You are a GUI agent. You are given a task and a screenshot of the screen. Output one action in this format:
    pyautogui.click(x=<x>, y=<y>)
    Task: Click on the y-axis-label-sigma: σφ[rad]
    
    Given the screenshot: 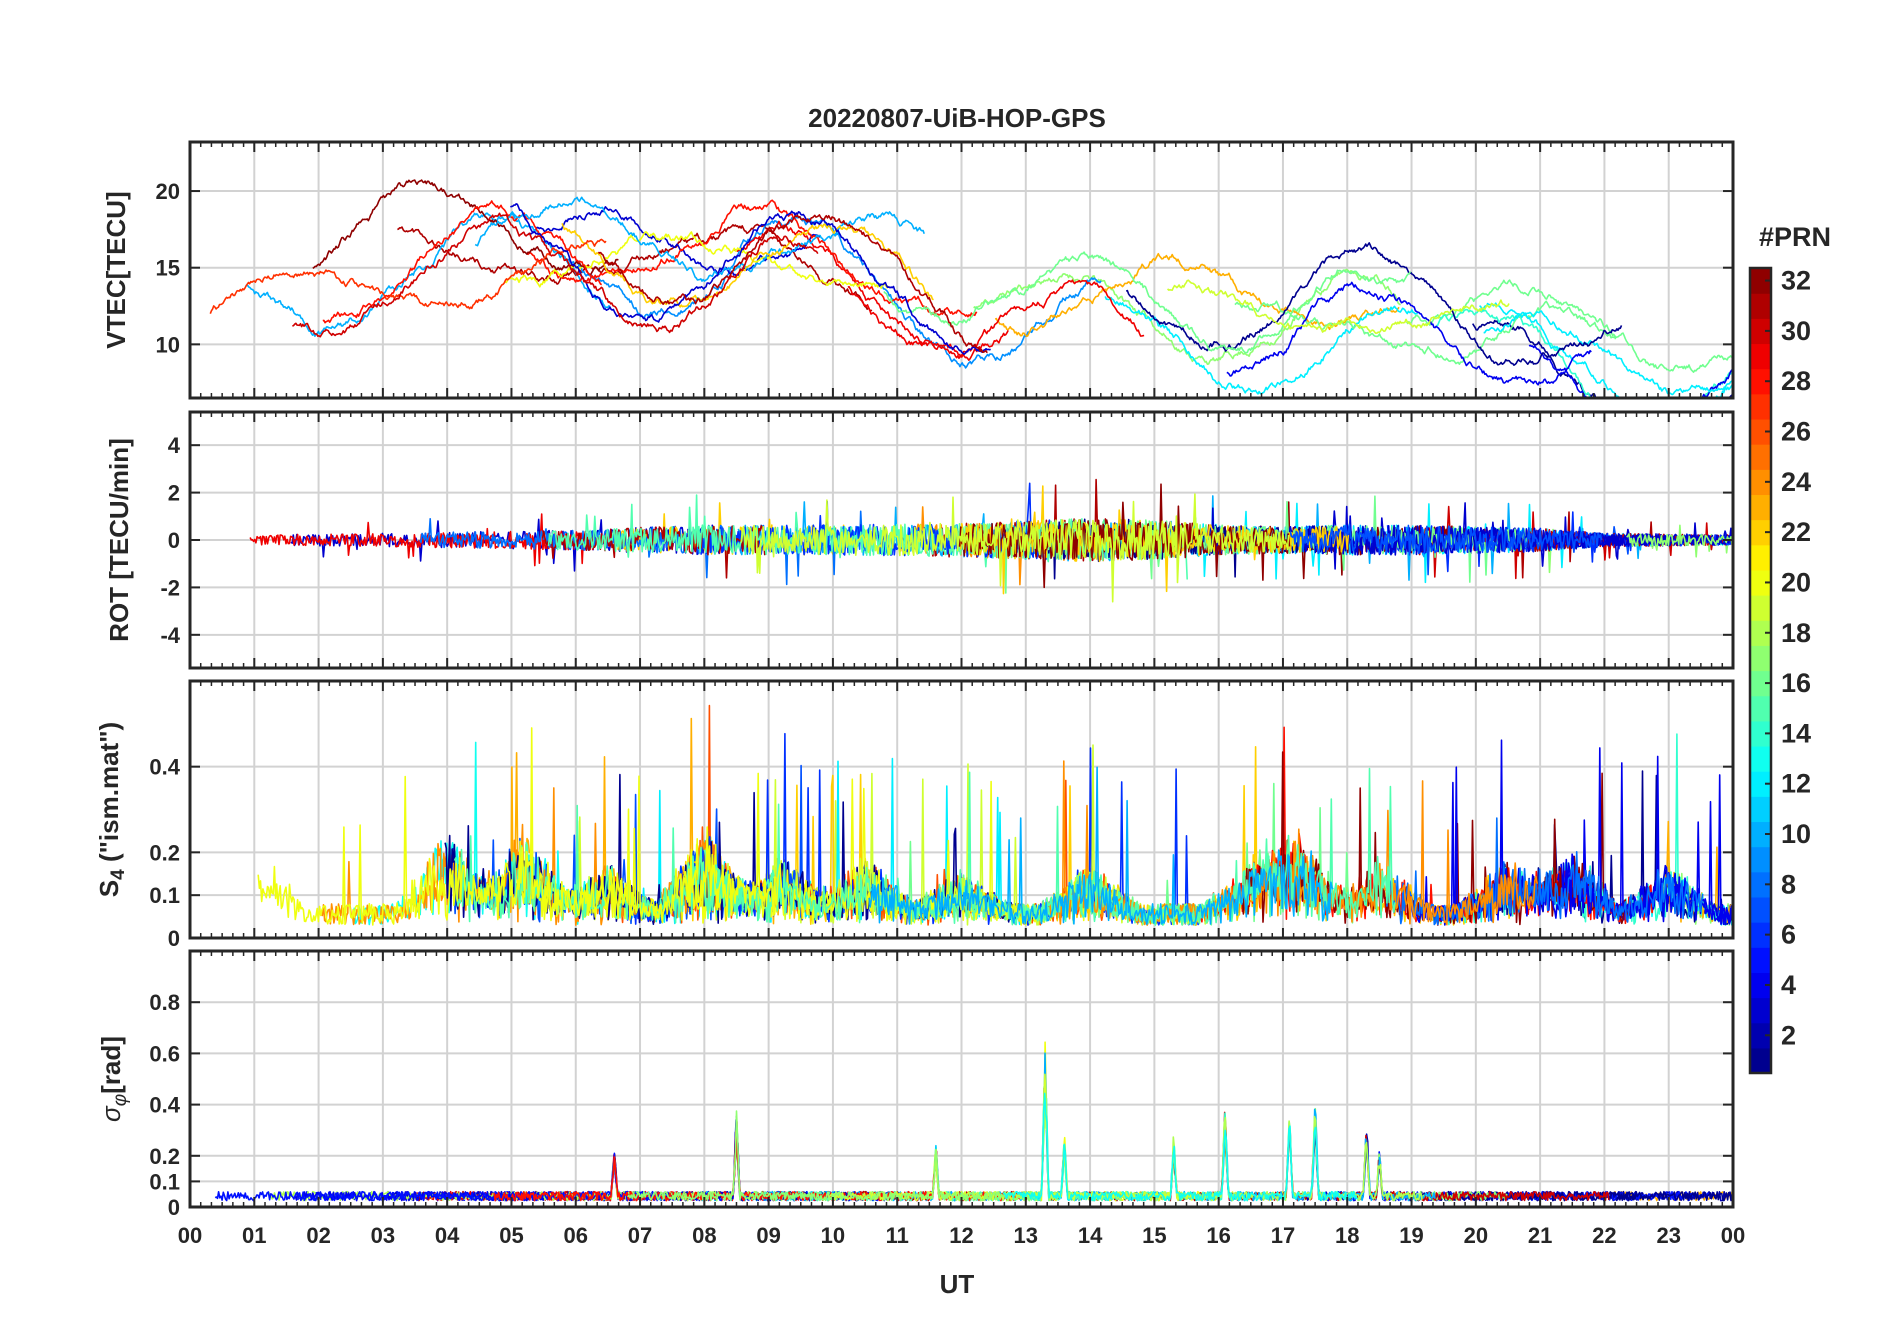 What is the action you would take?
    pyautogui.click(x=113, y=1079)
    